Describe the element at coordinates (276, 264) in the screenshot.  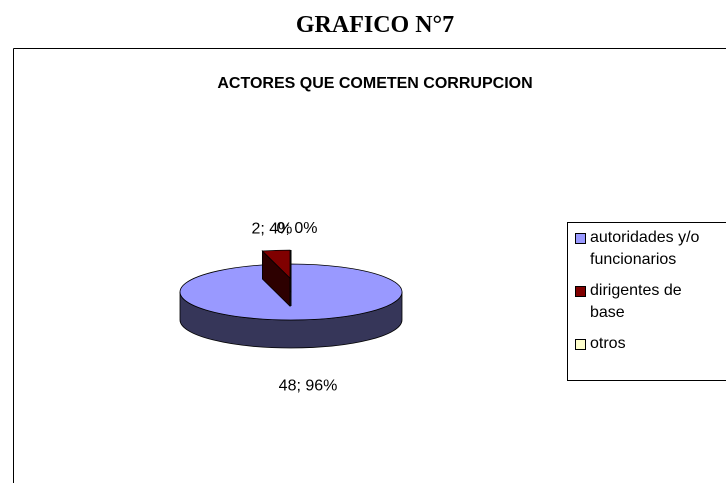
I see `slice-top` at that location.